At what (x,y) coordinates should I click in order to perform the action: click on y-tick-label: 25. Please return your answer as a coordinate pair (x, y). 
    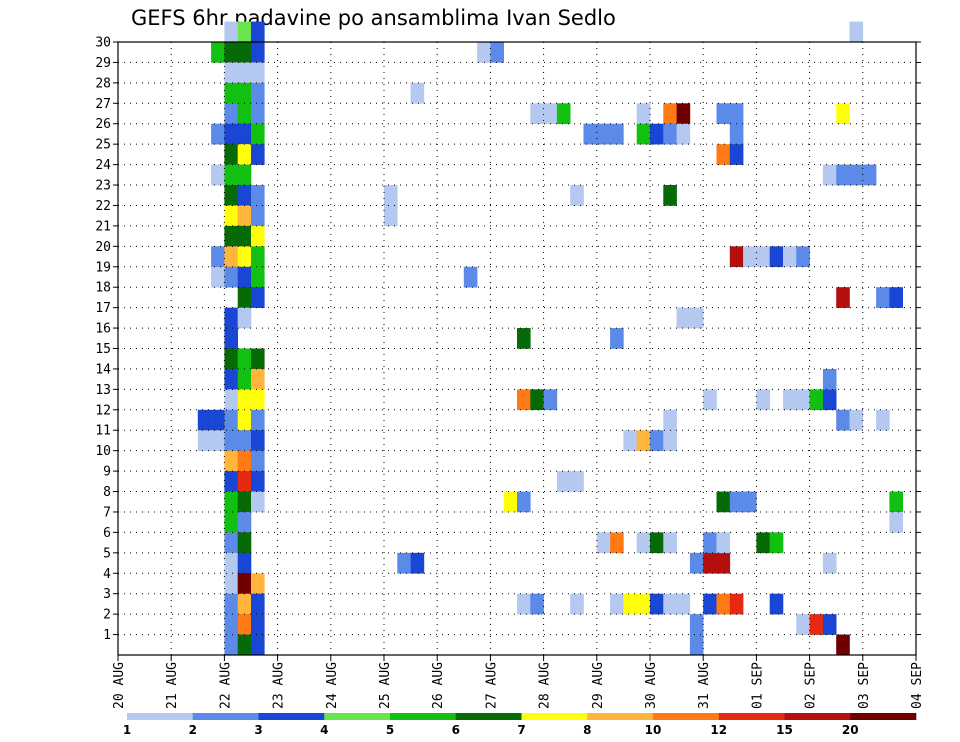
    Looking at the image, I should click on (103, 145).